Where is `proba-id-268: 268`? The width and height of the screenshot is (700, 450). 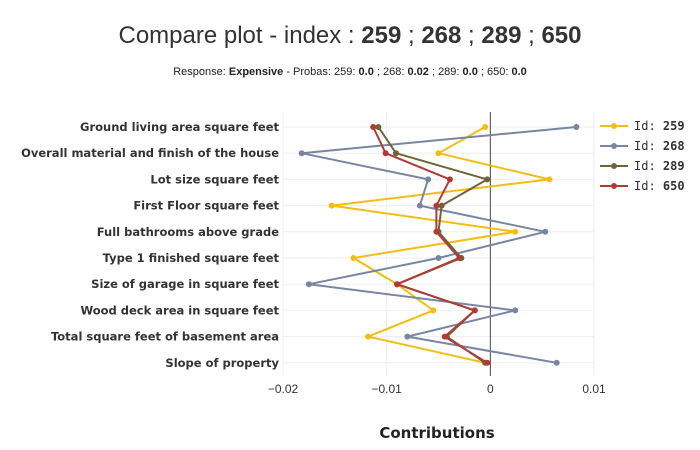
proba-id-268: 268 is located at coordinates (392, 72).